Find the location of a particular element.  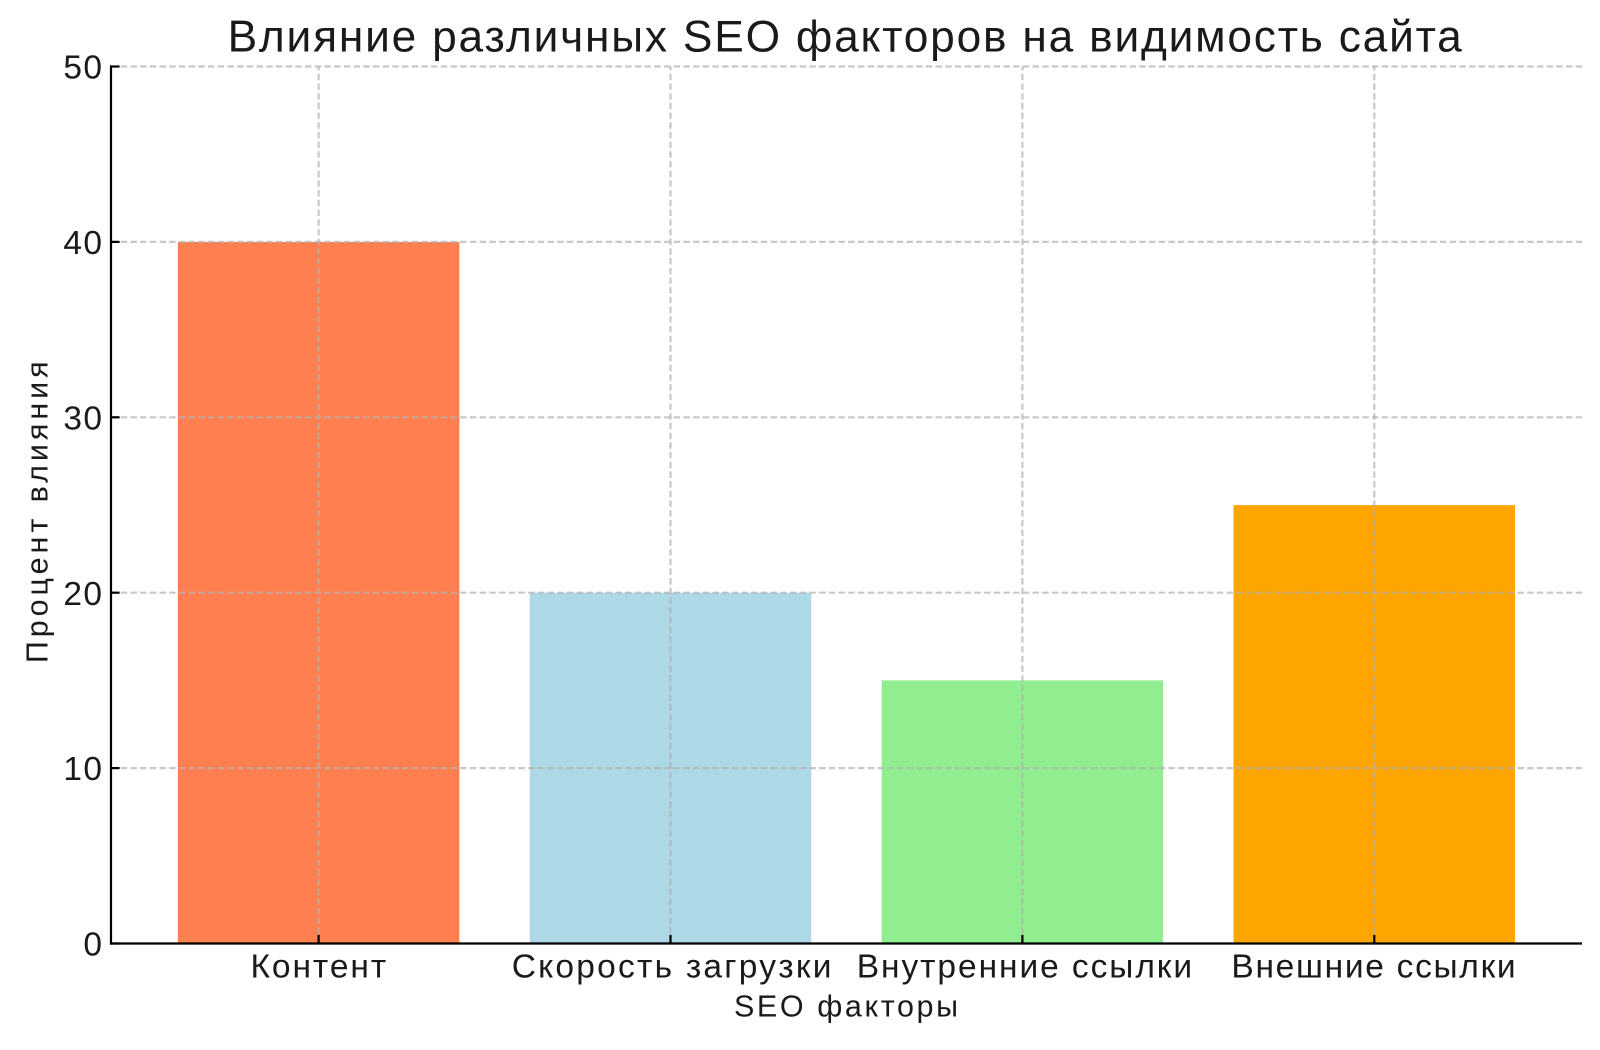

svg-text: 50 is located at coordinates (83, 68).